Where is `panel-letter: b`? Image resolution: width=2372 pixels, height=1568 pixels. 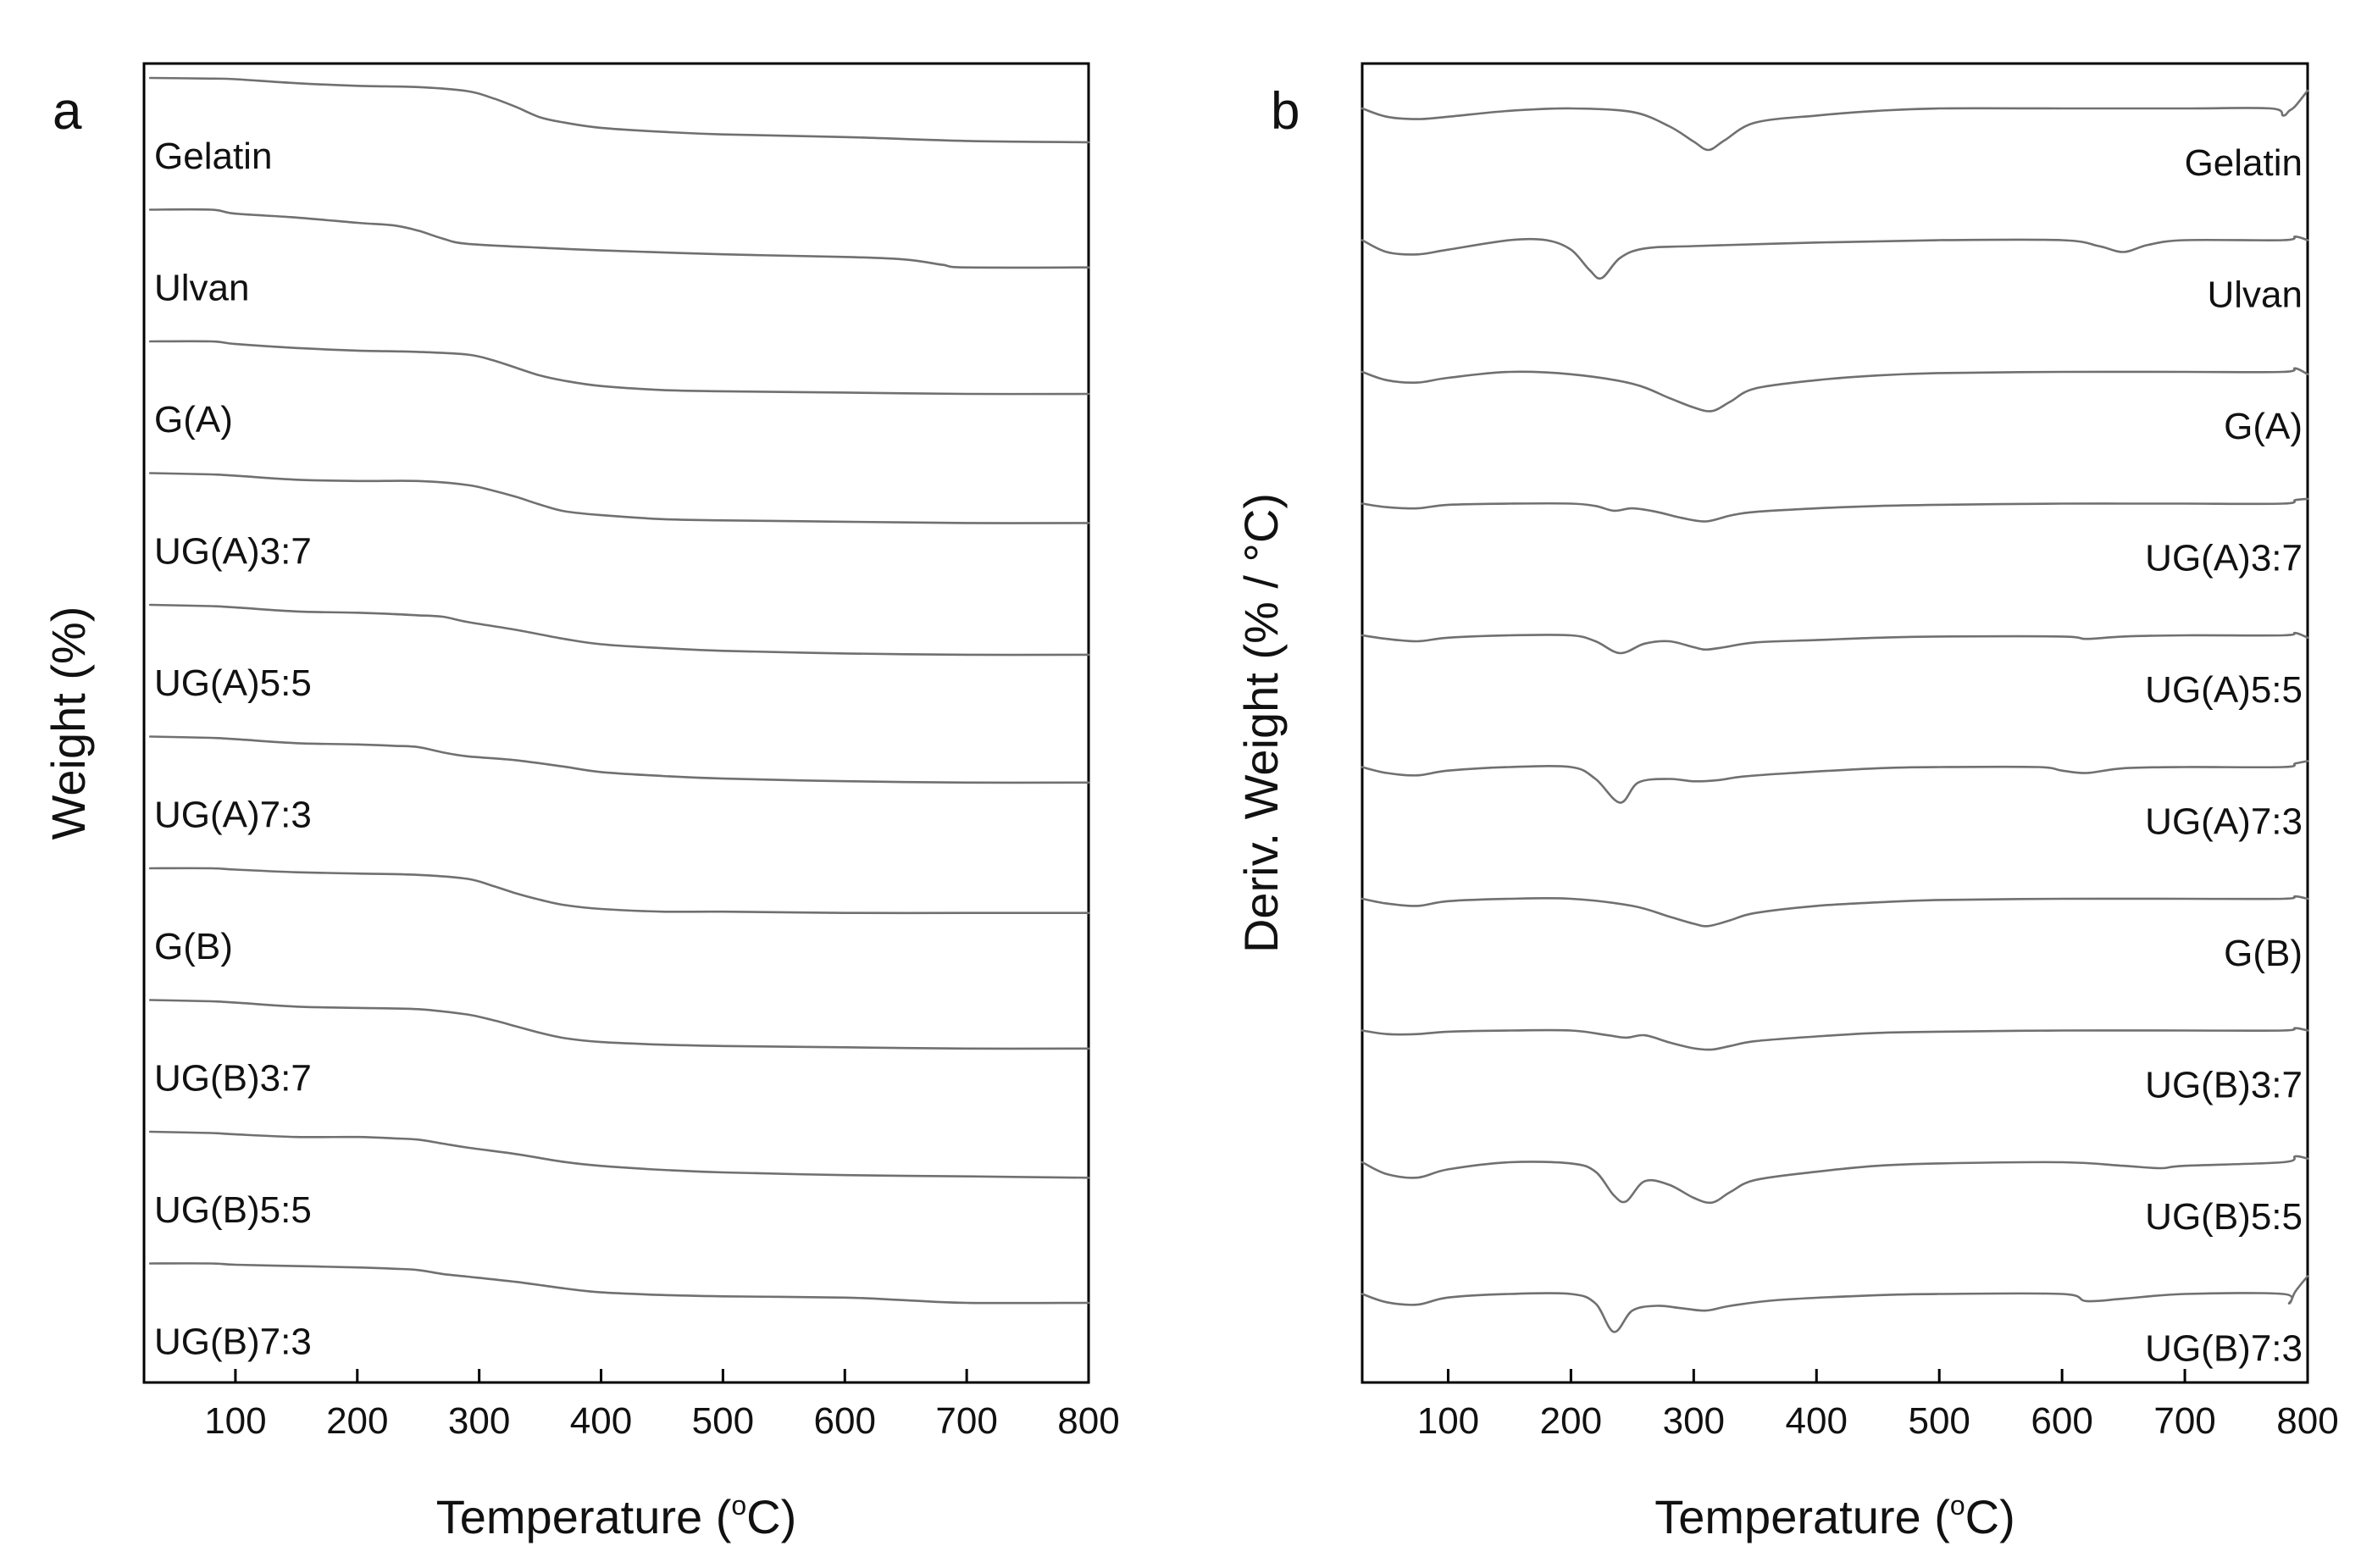 panel-letter: b is located at coordinates (1285, 112).